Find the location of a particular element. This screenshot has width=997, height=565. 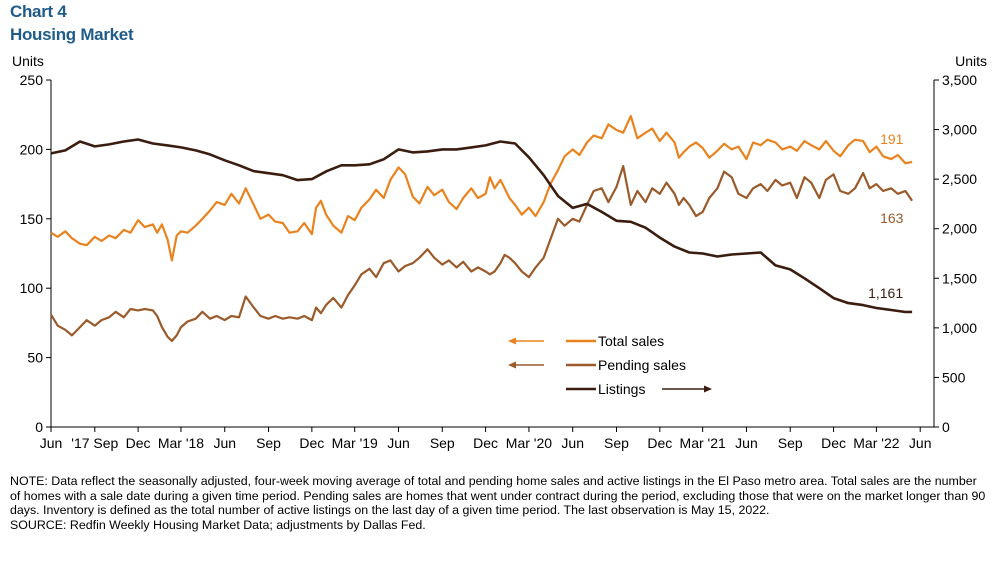

x-tick-label: Mar '21 is located at coordinates (703, 443).